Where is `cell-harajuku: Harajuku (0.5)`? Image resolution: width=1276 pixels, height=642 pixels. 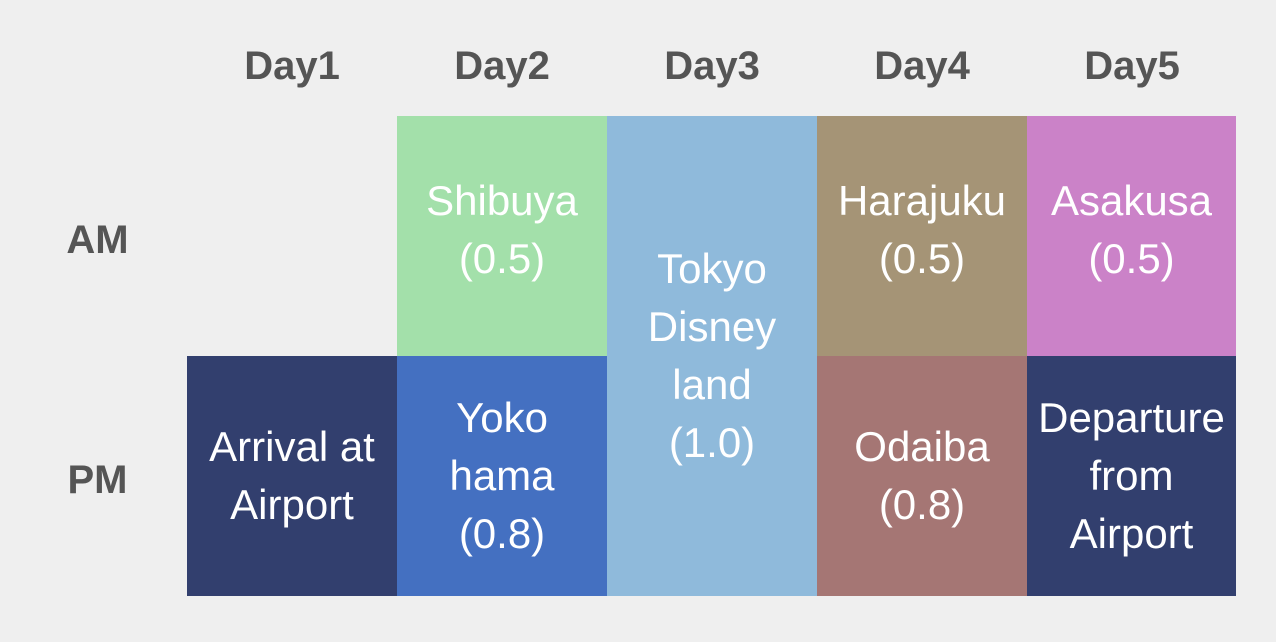 cell-harajuku: Harajuku (0.5) is located at coordinates (922, 236).